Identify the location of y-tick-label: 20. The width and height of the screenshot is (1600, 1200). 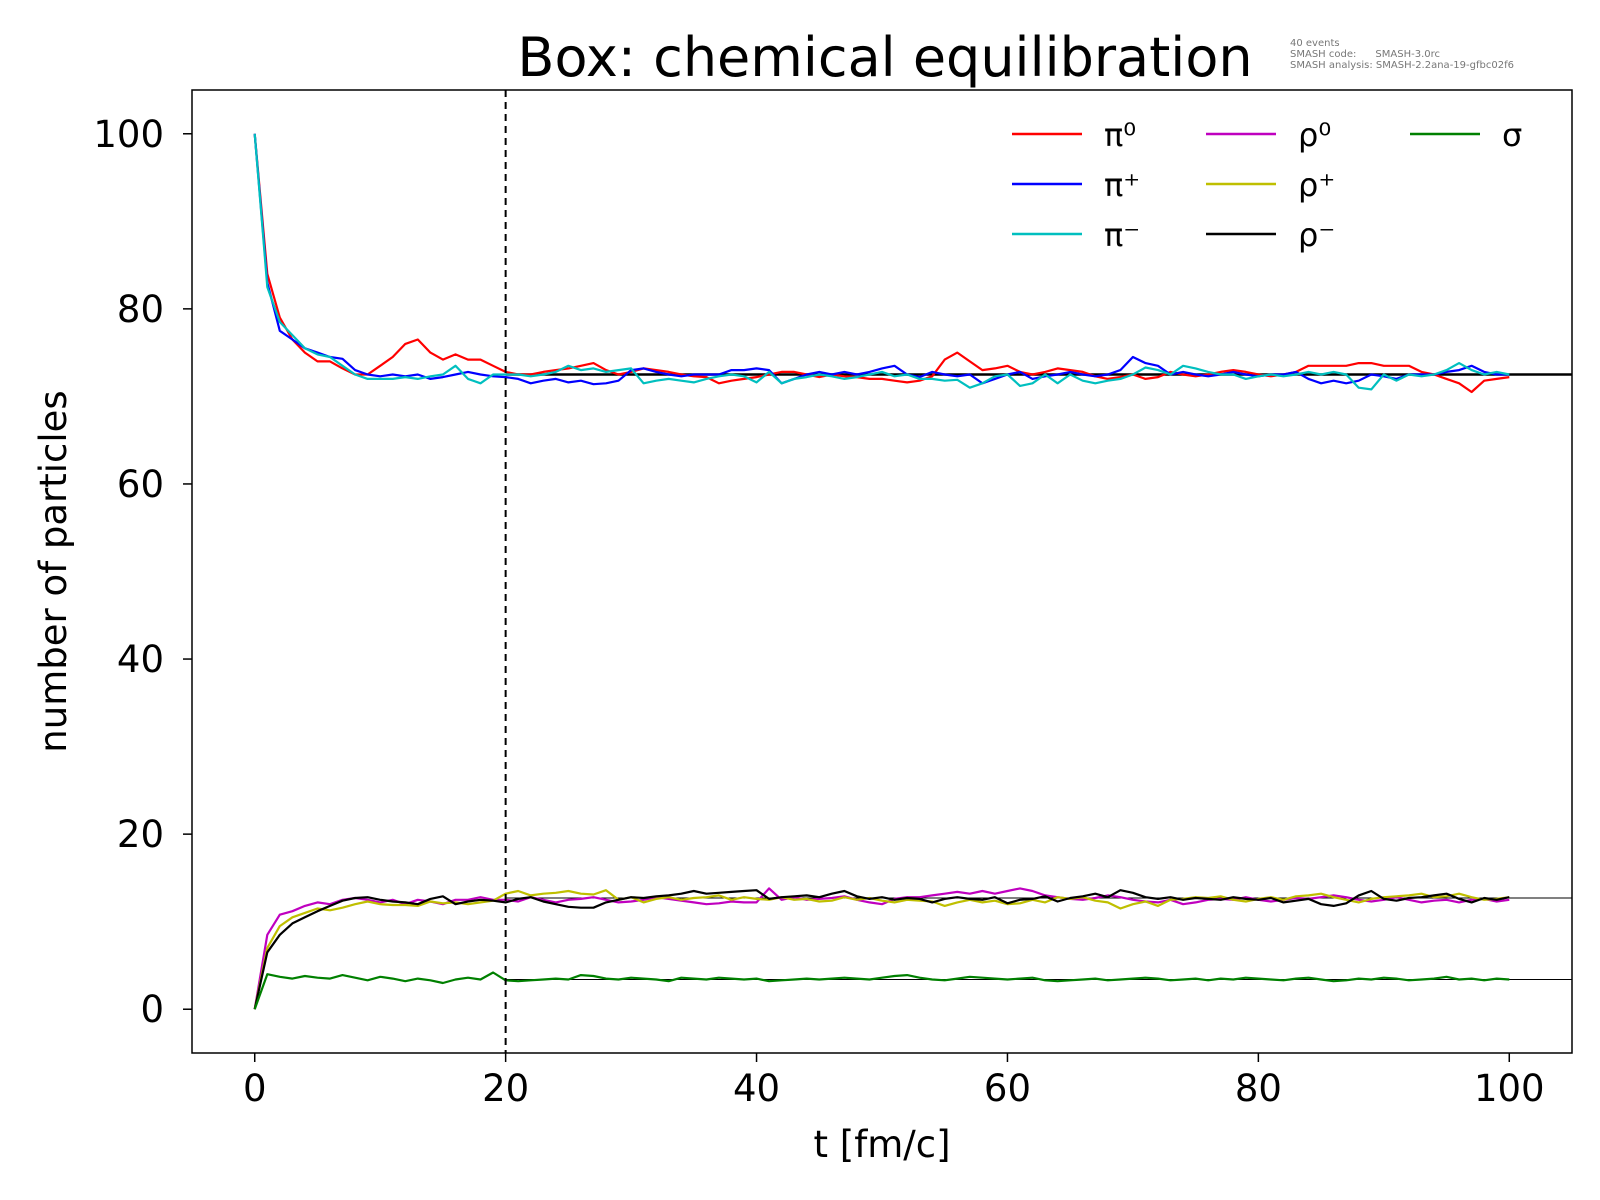
(140, 834).